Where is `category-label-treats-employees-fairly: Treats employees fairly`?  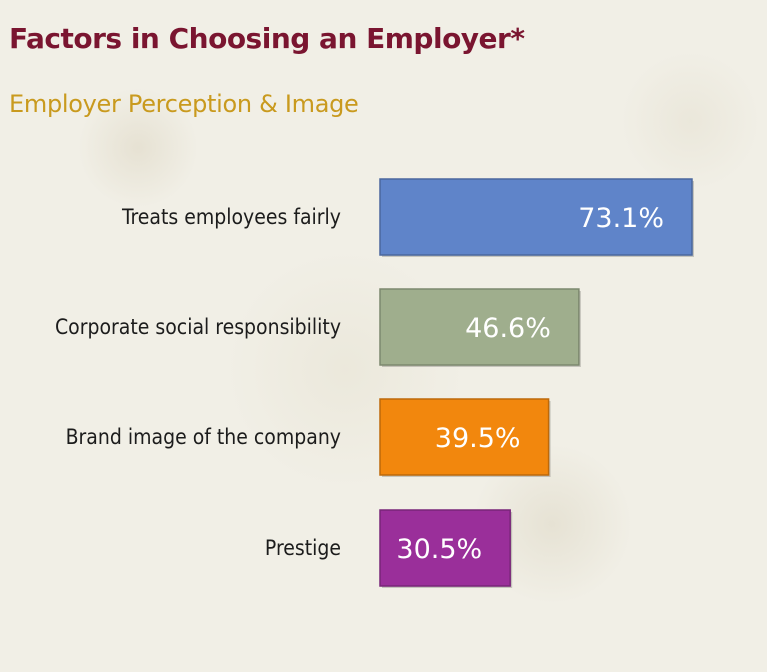 category-label-treats-employees-fairly: Treats employees fairly is located at coordinates (231, 217).